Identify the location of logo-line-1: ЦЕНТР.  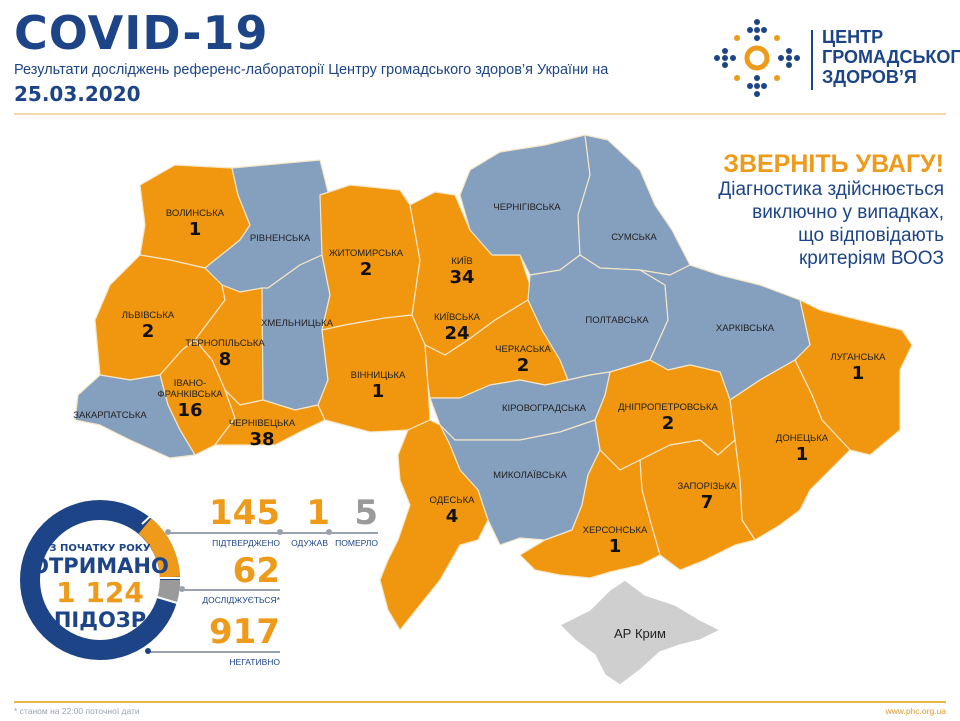
(853, 37).